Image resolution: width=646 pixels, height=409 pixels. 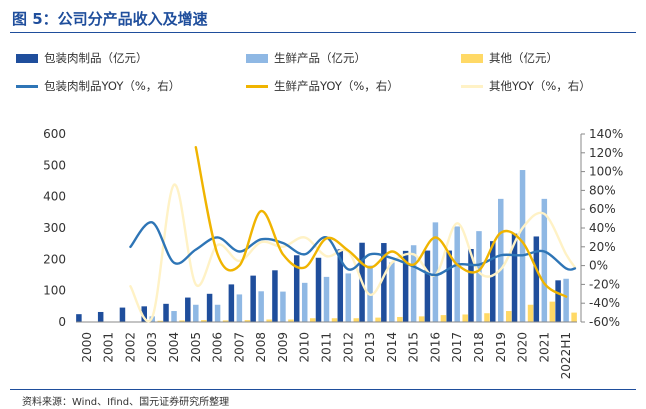 I want to click on legend-swatch-other-line, so click(x=472, y=86).